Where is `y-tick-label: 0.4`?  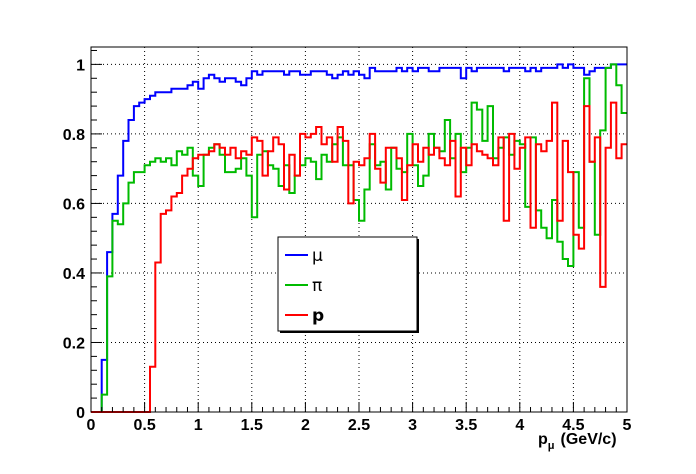 y-tick-label: 0.4 is located at coordinates (74, 274).